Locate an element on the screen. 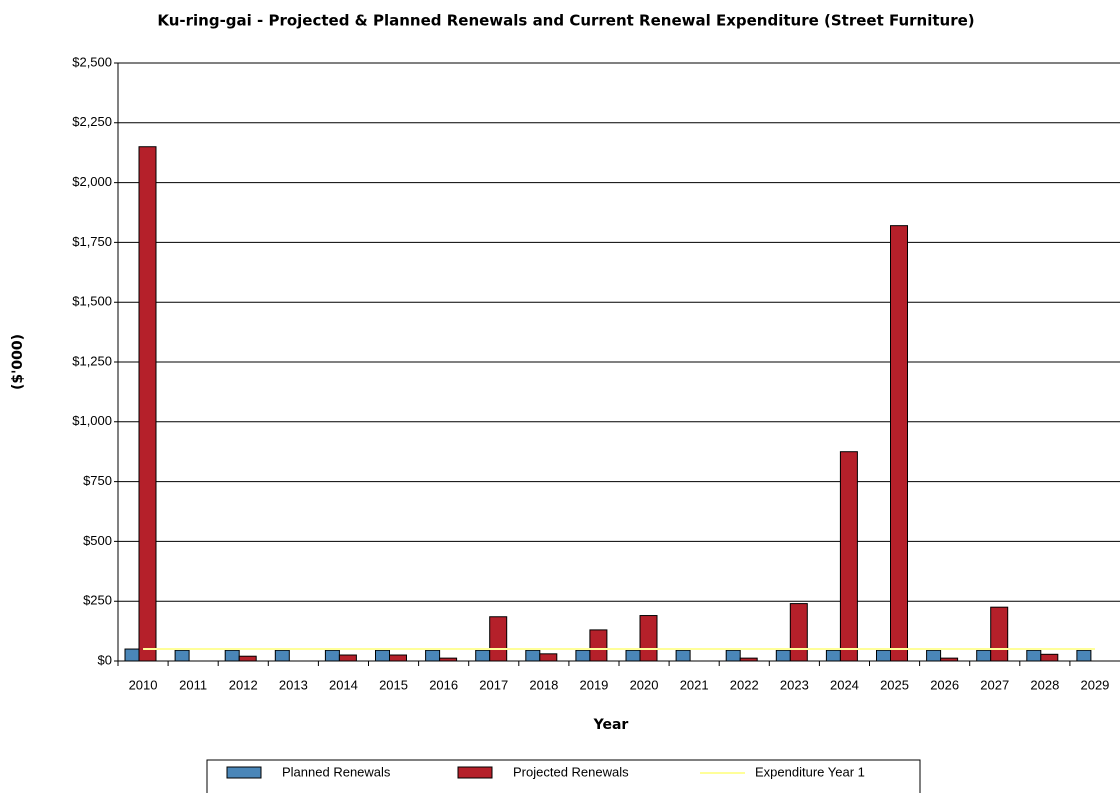  y-tick-label: $500 is located at coordinates (97, 540).